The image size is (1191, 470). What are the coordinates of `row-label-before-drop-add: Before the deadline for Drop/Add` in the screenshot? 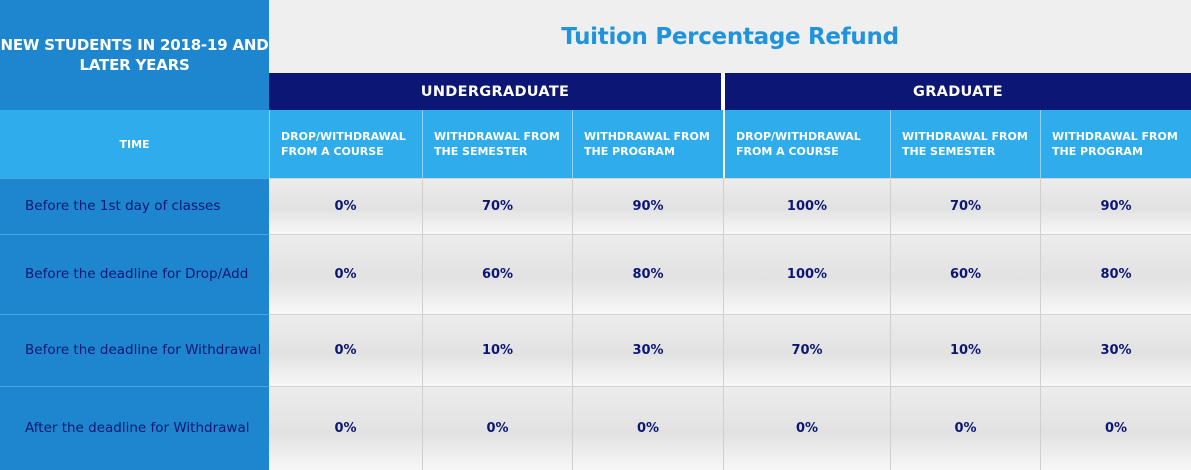 It's located at (134, 274).